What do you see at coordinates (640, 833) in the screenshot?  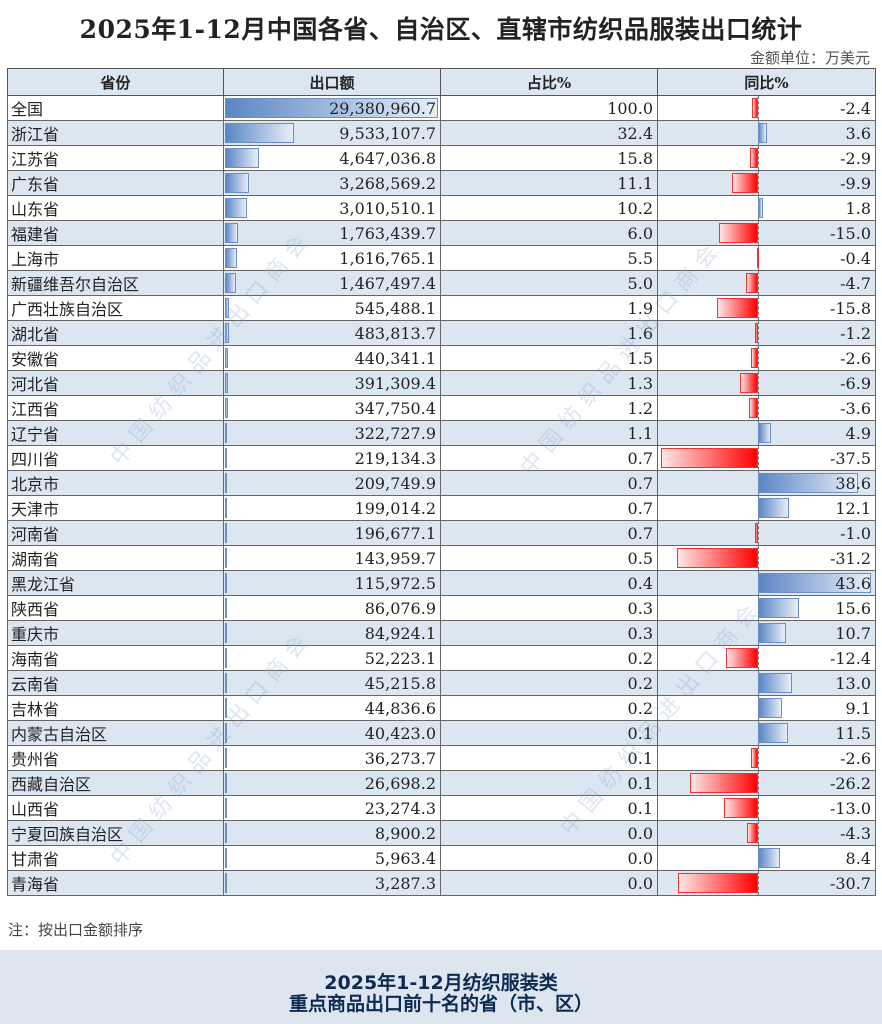 I see `share-value: 0.0` at bounding box center [640, 833].